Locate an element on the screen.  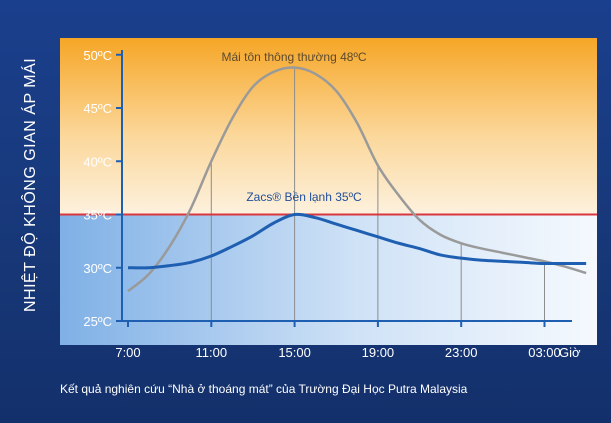
y-tick-label: 50ºC is located at coordinates (97, 55).